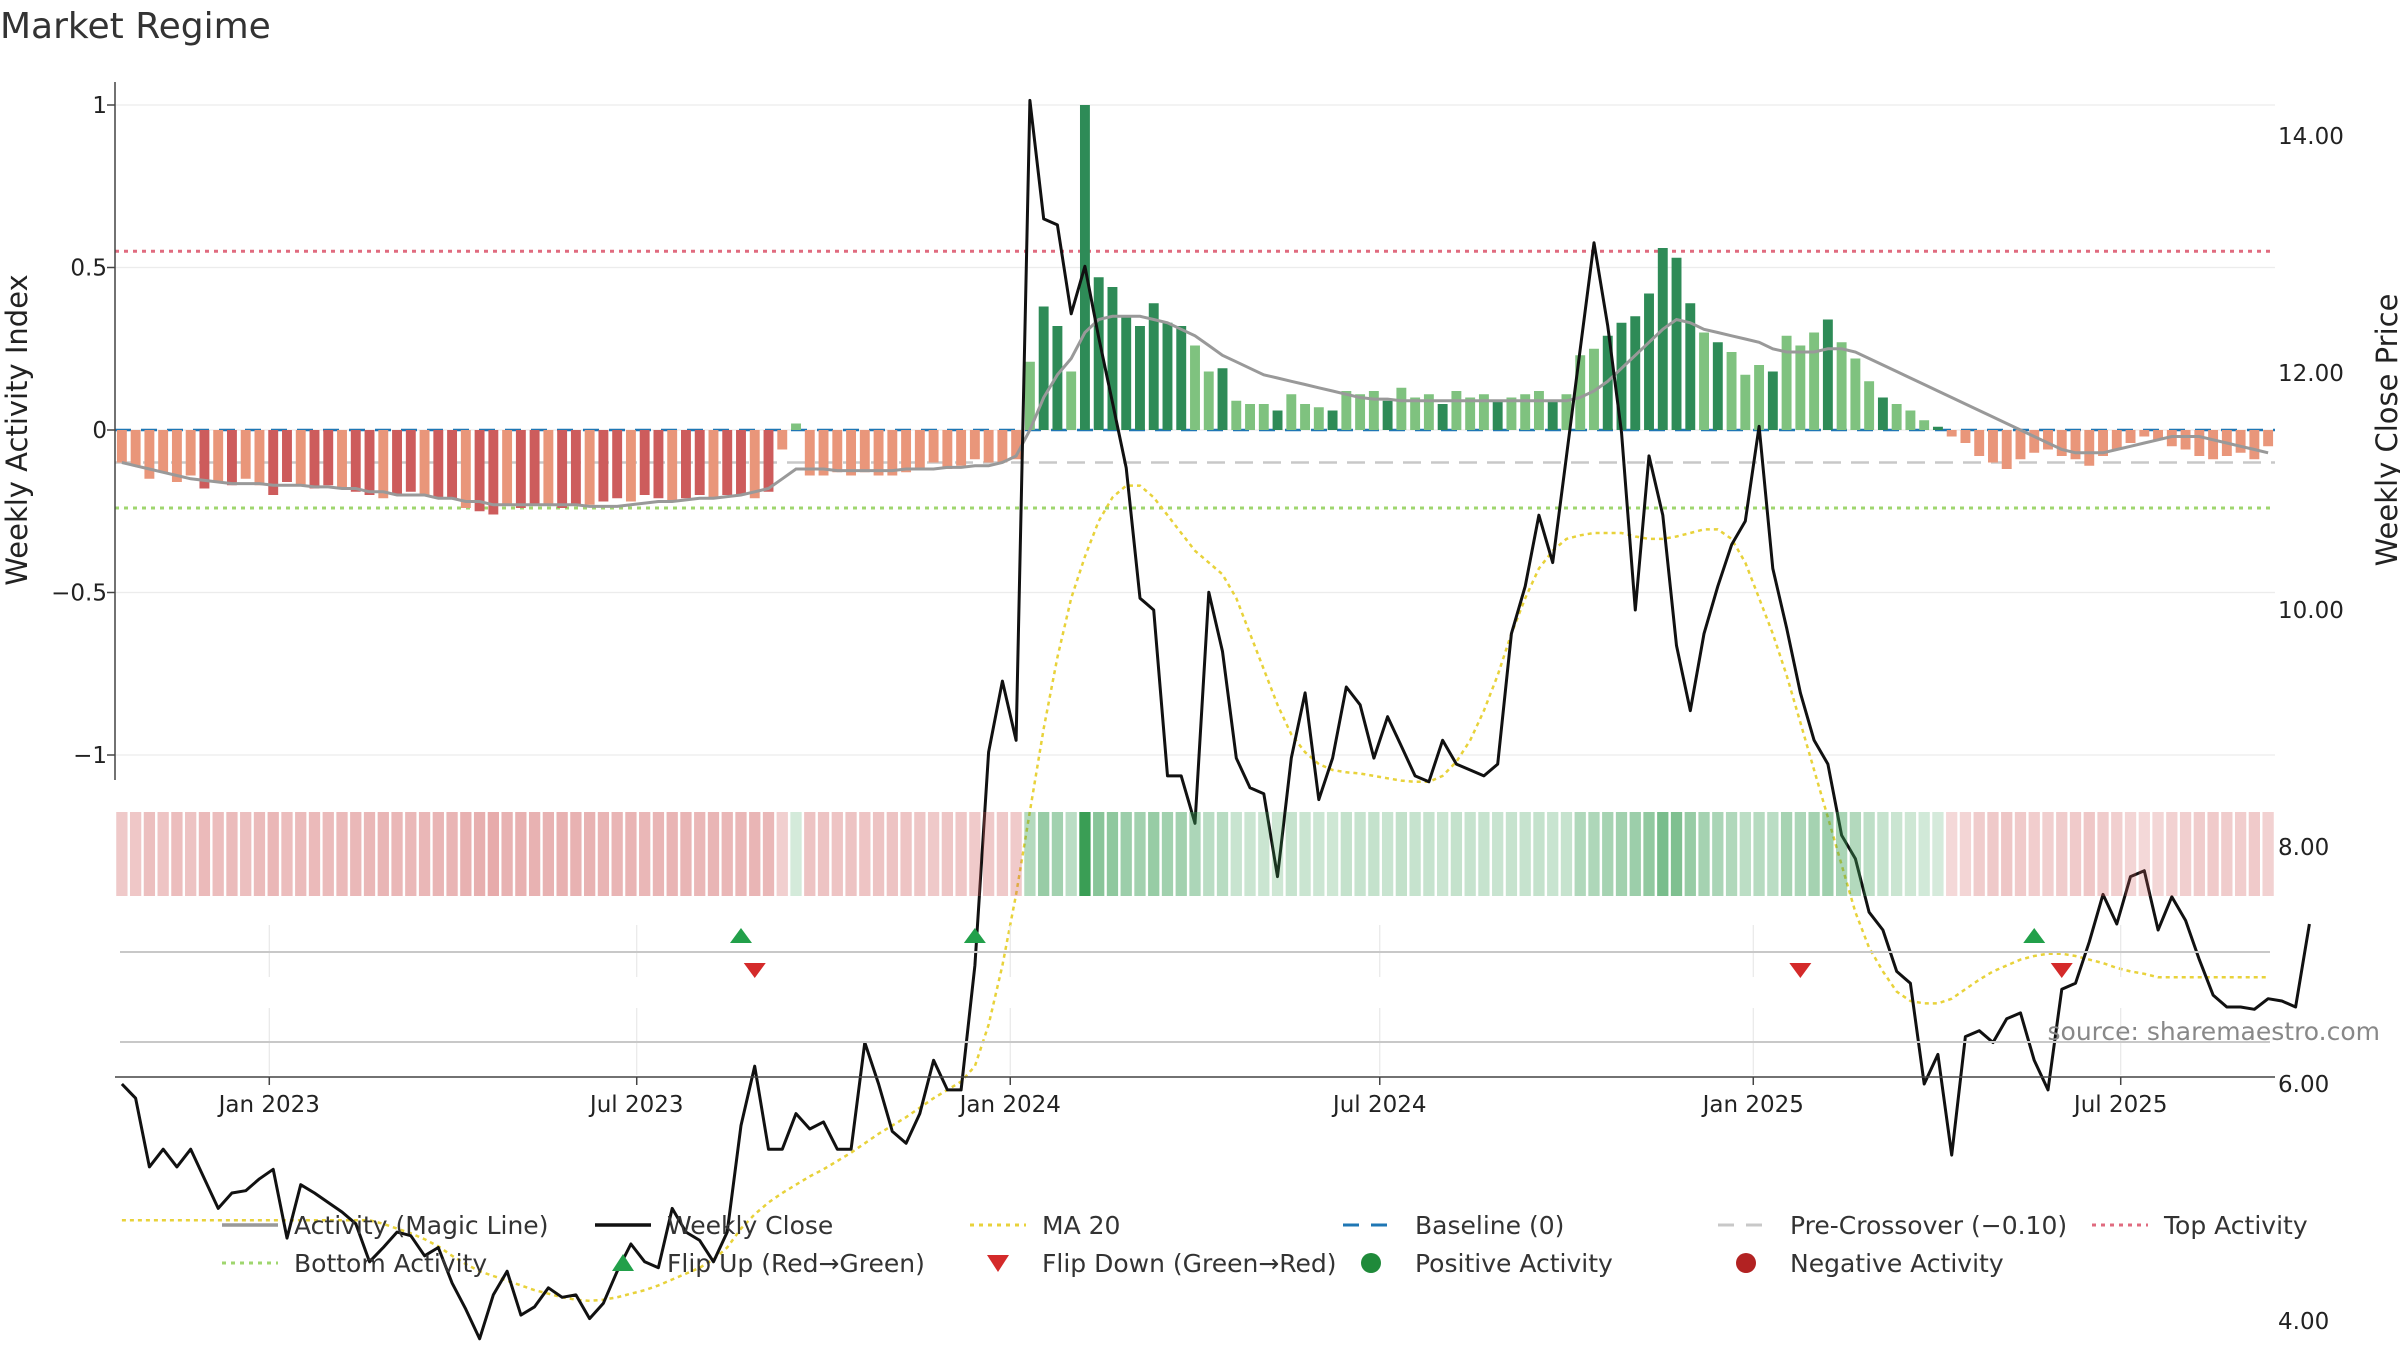  Describe the element at coordinates (1746, 1263) in the screenshot. I see `legend-swatch` at that location.